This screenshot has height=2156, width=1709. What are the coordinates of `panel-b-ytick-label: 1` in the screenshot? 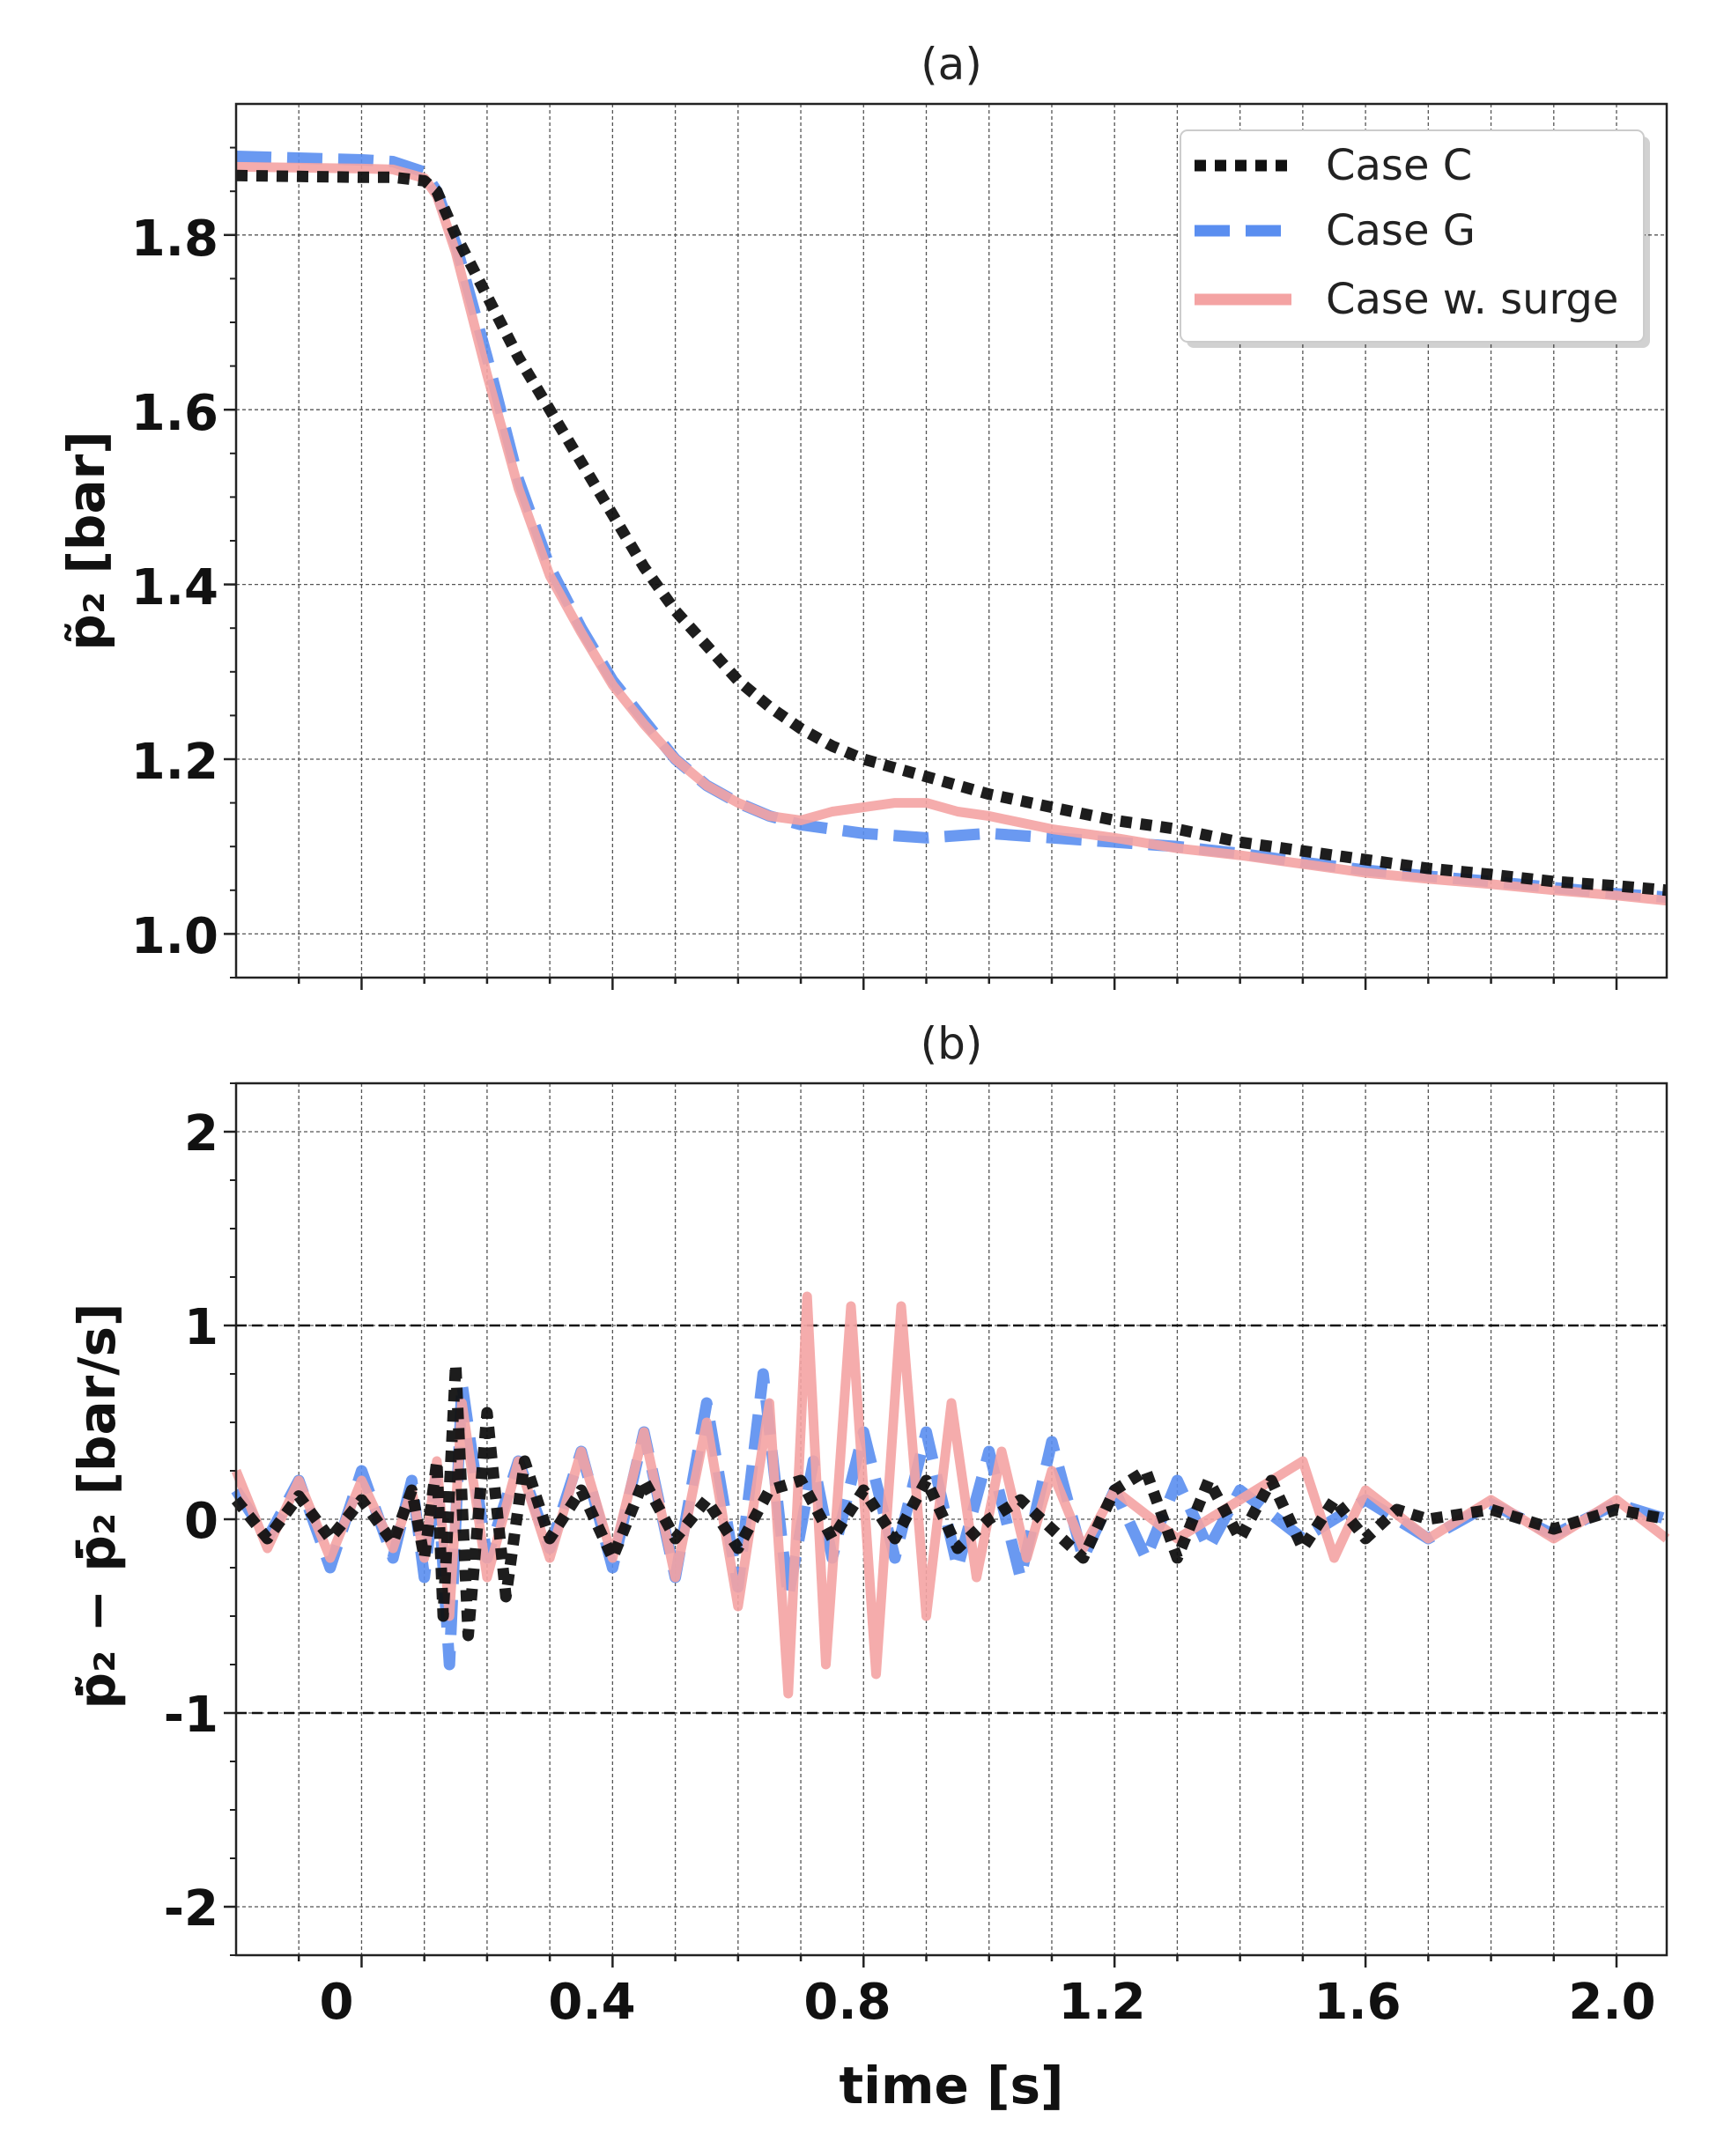 It's located at (201, 1327).